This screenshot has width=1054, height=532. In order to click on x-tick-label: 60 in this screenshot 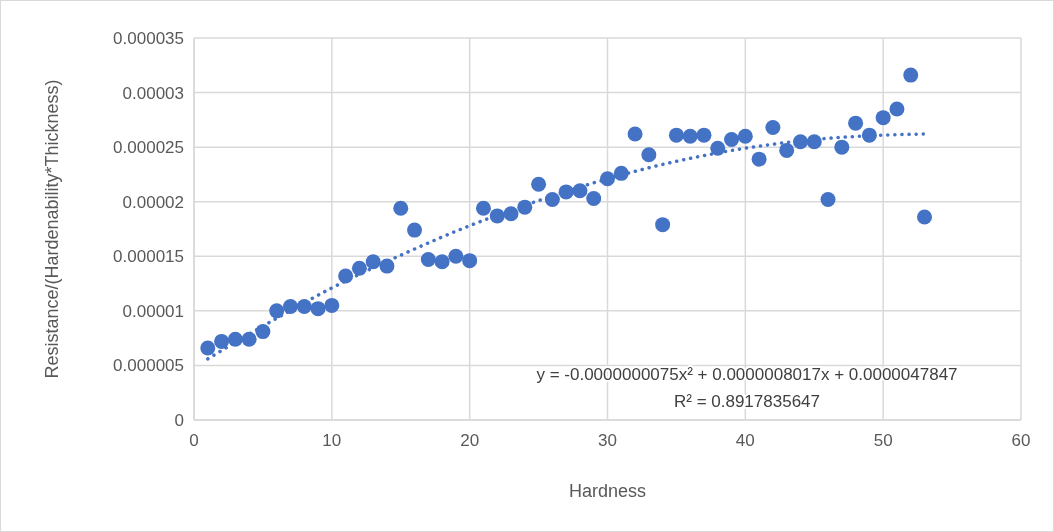, I will do `click(1021, 440)`.